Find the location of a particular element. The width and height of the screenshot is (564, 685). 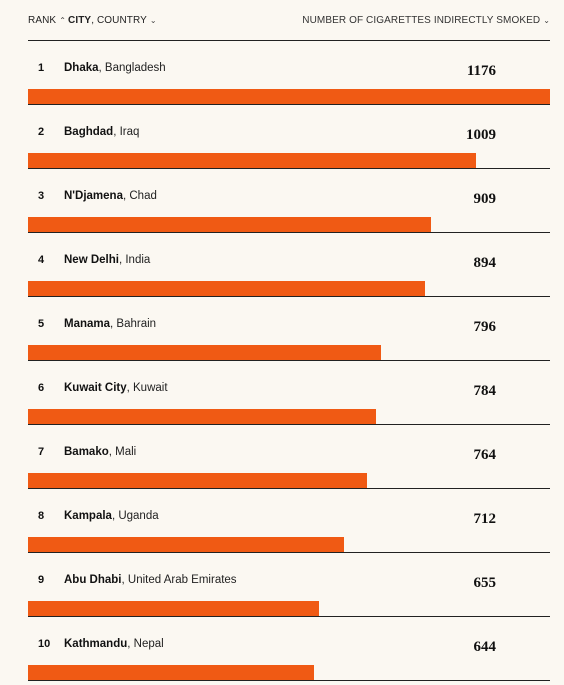

country-name: , Nepal is located at coordinates (145, 644).